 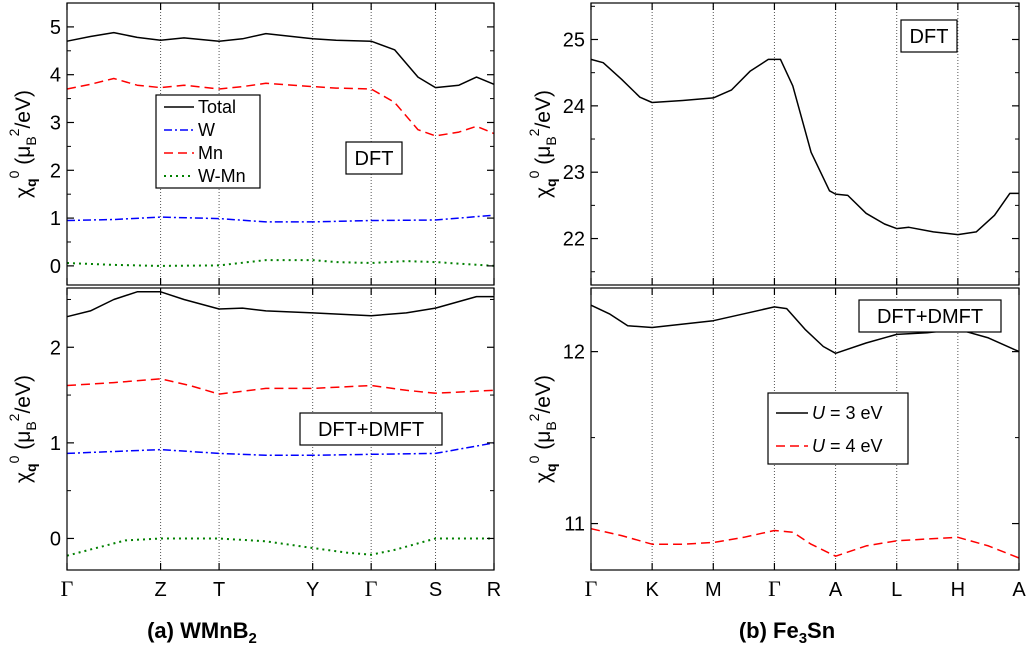 What do you see at coordinates (958, 590) in the screenshot?
I see `x-tick-label: H` at bounding box center [958, 590].